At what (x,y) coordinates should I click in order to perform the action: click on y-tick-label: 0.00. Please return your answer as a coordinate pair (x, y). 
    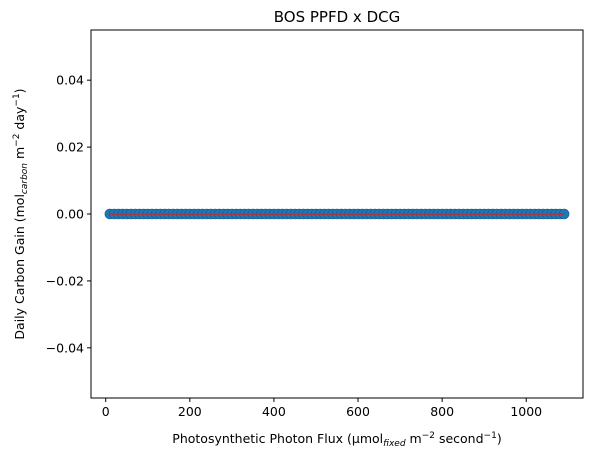
    Looking at the image, I should click on (70, 214).